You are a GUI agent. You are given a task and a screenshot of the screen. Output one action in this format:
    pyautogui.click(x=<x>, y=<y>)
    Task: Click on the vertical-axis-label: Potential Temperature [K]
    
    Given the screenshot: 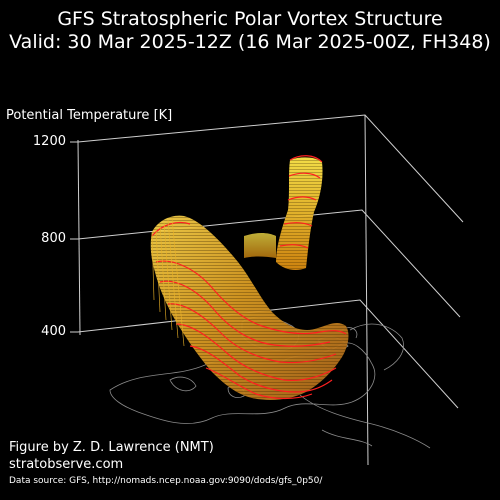 What is the action you would take?
    pyautogui.click(x=89, y=115)
    